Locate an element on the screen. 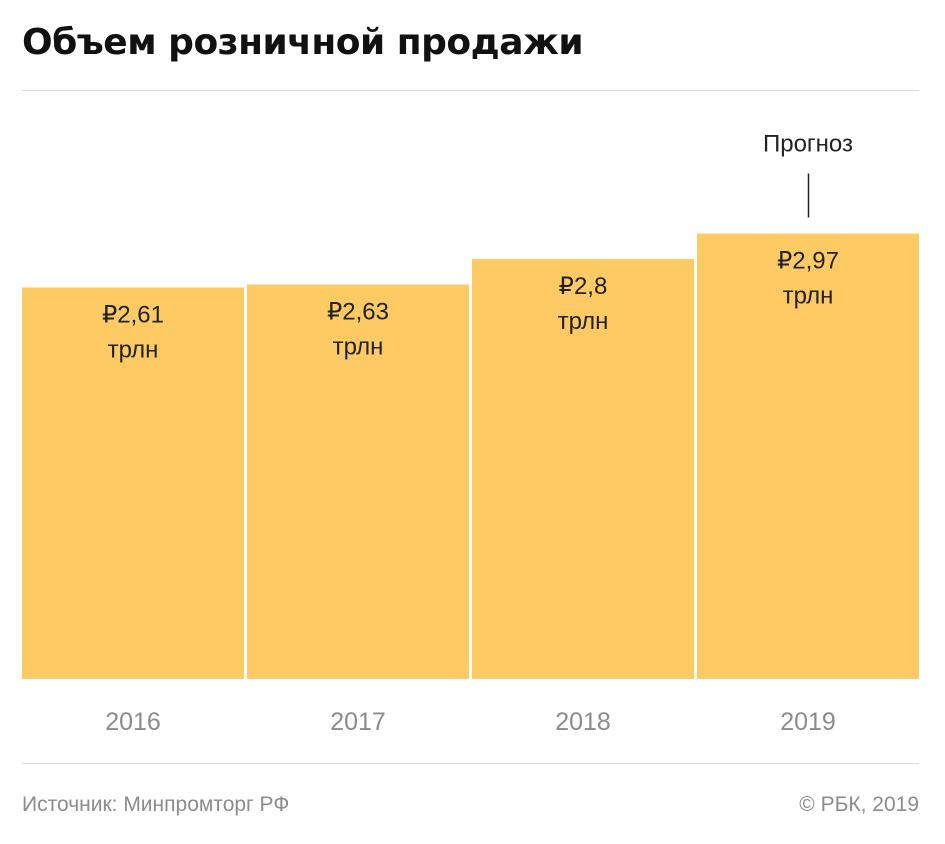  bar-2017 is located at coordinates (358, 481).